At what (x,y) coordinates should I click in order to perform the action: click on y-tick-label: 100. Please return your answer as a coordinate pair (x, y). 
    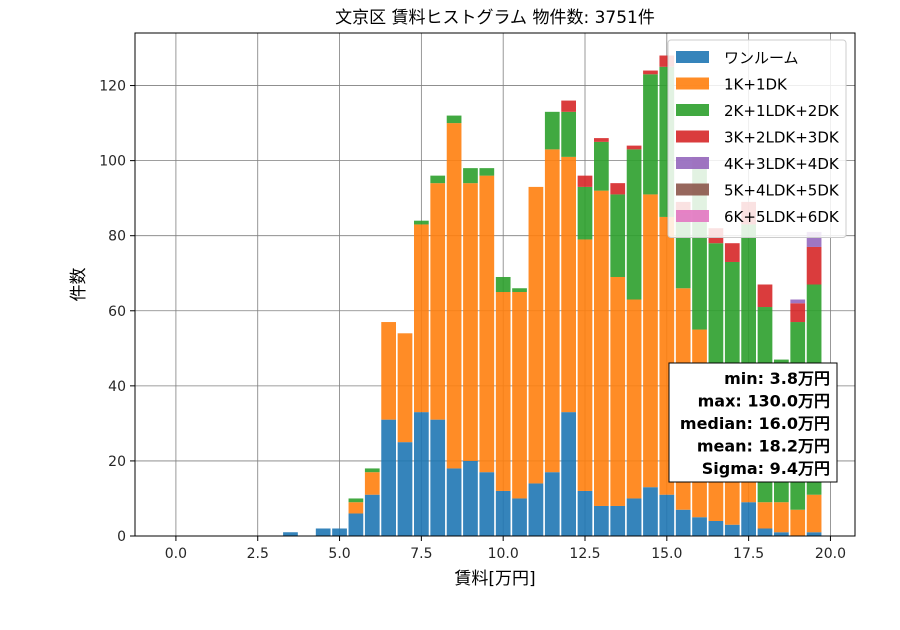
    Looking at the image, I should click on (112, 162).